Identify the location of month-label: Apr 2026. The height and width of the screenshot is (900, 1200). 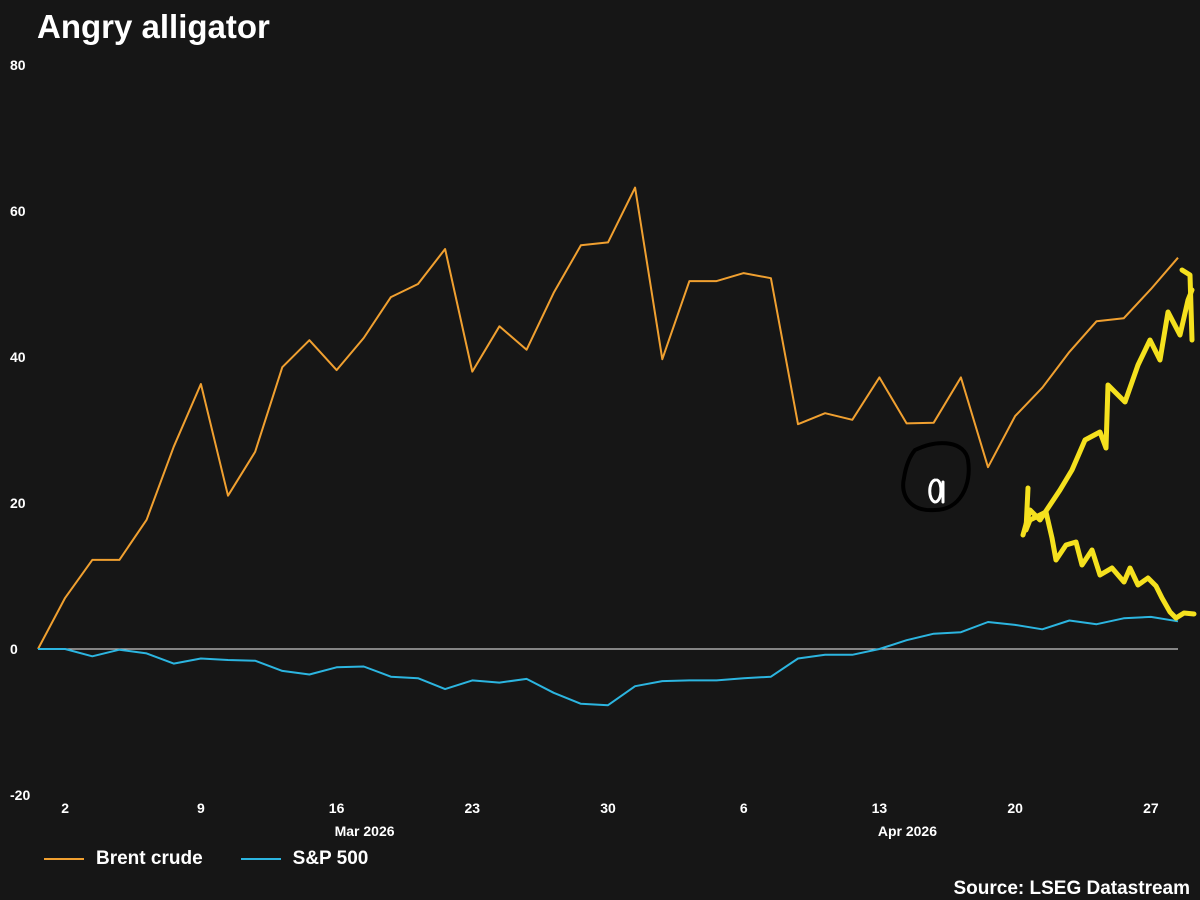
(907, 831).